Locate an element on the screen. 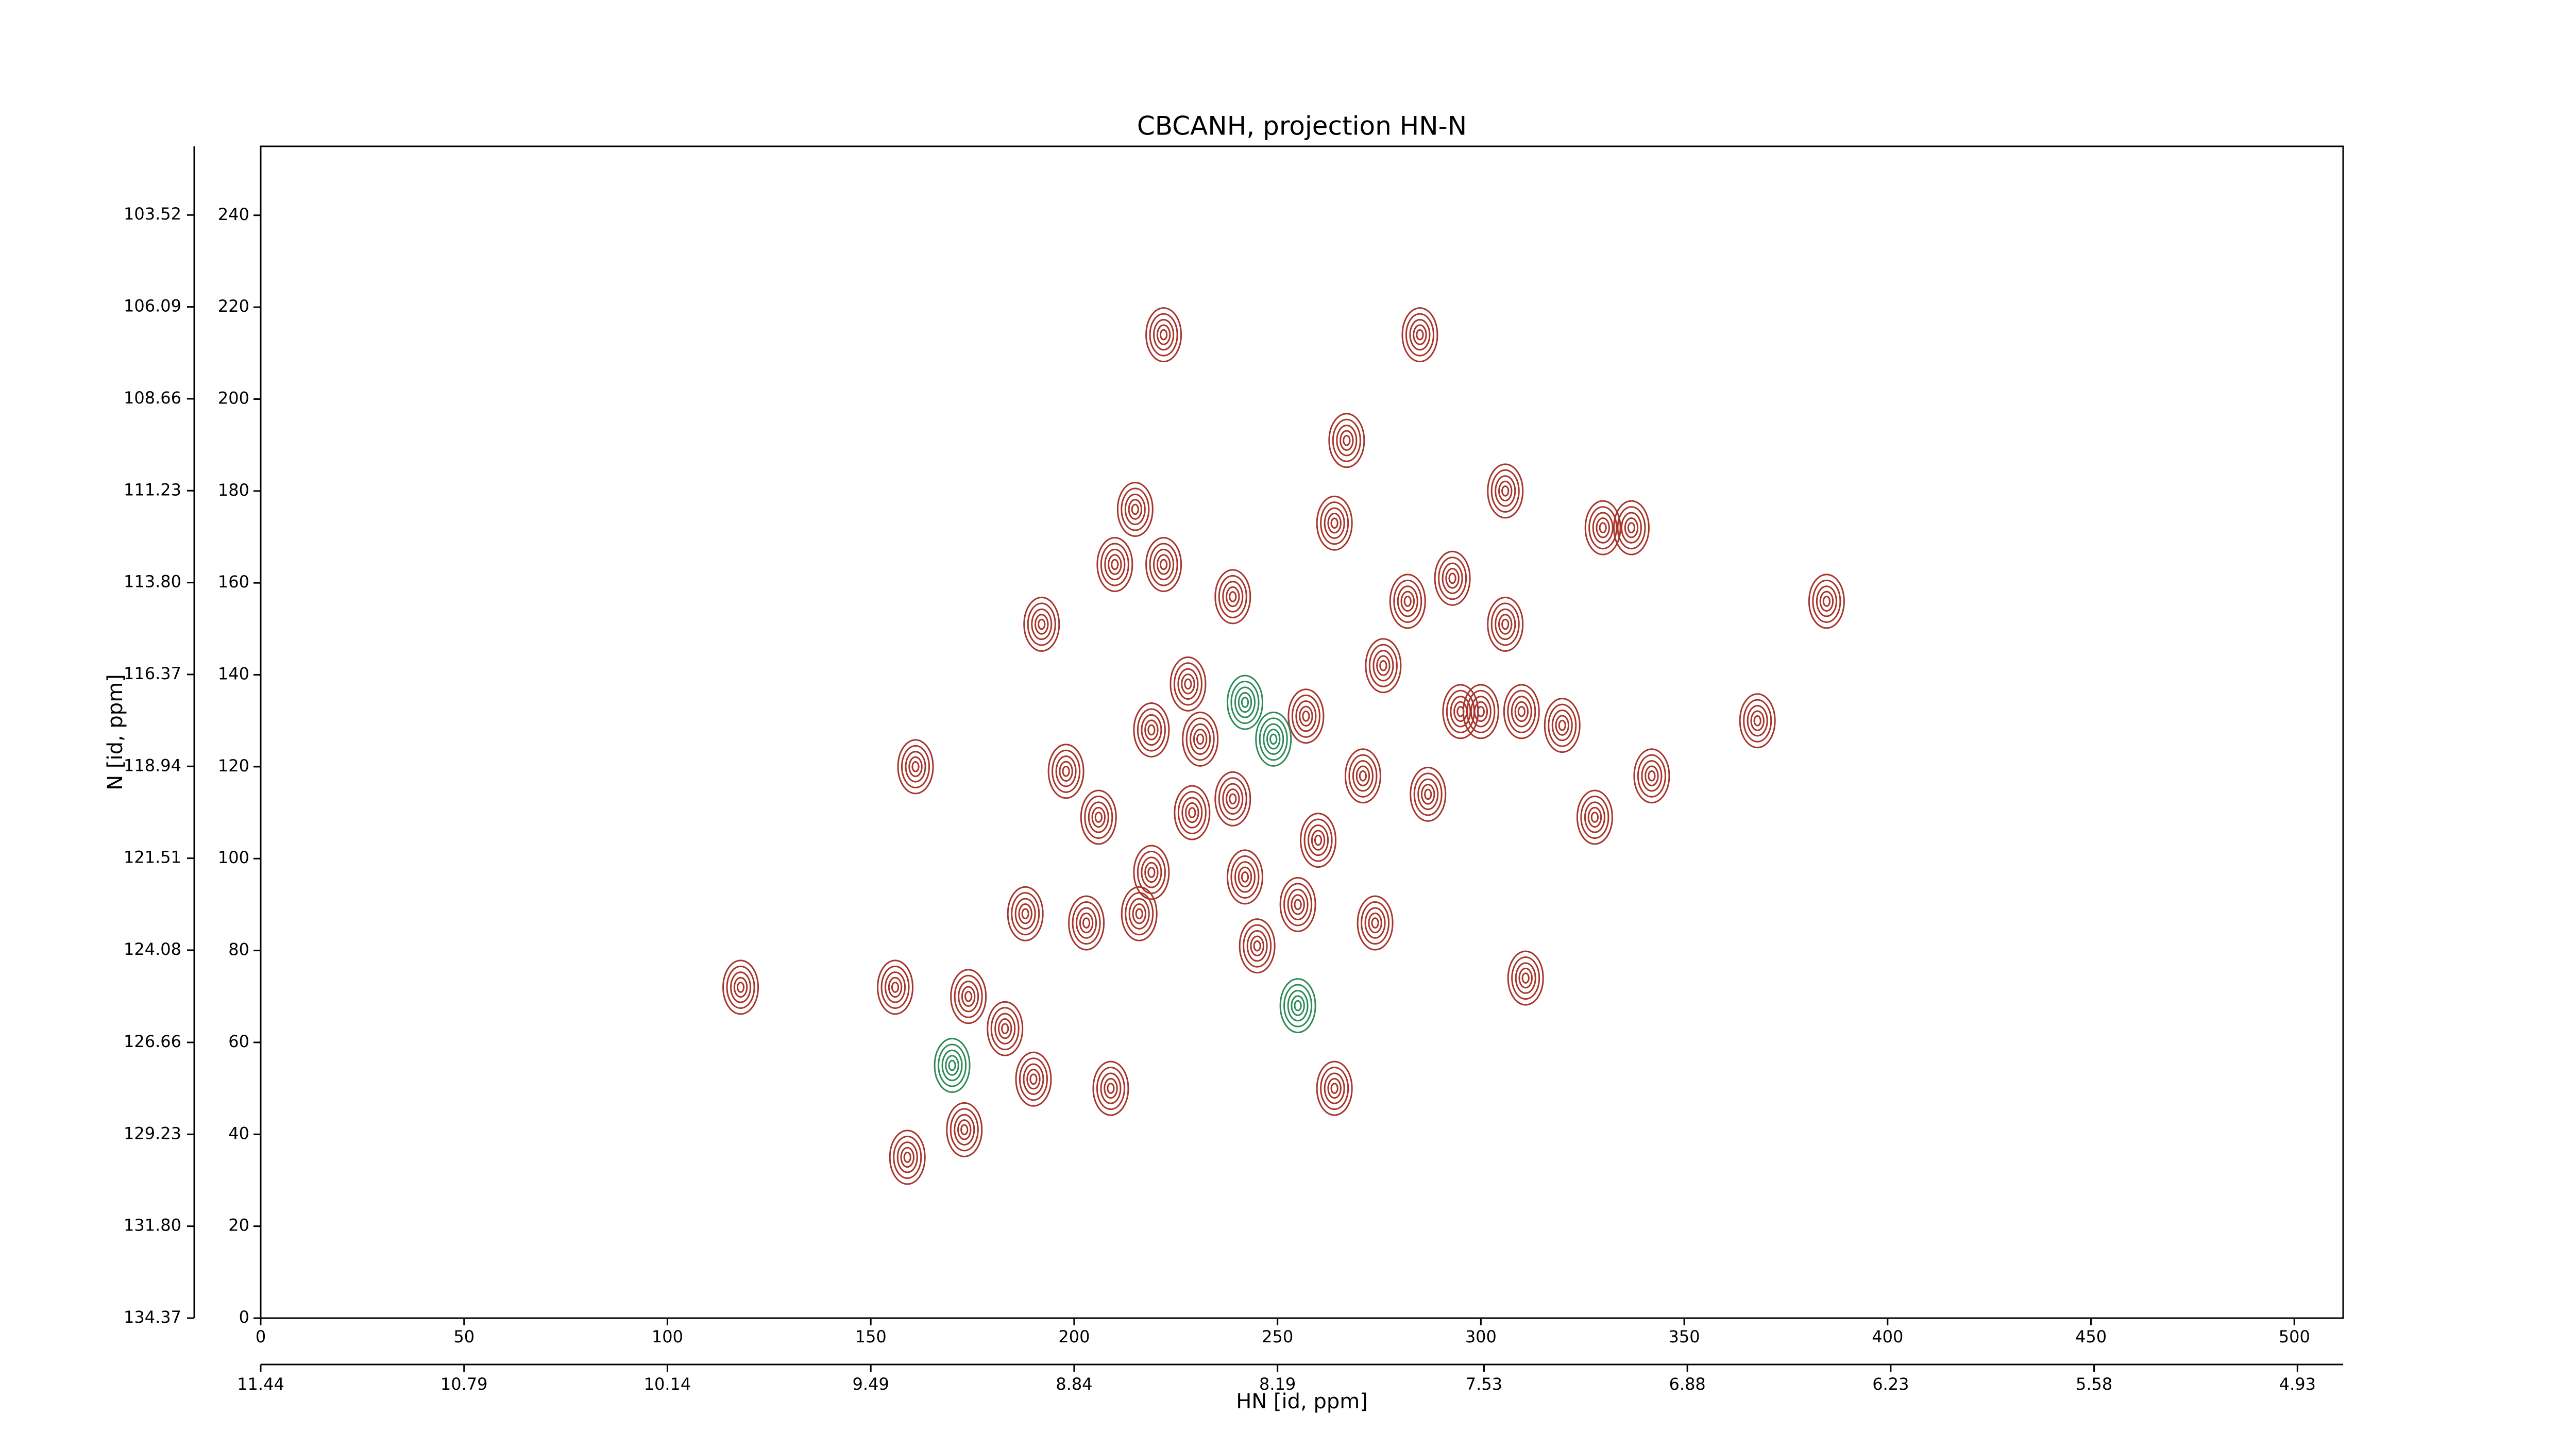 This screenshot has width=2576, height=1449. y2-tick-label: 129.23 is located at coordinates (152, 1133).